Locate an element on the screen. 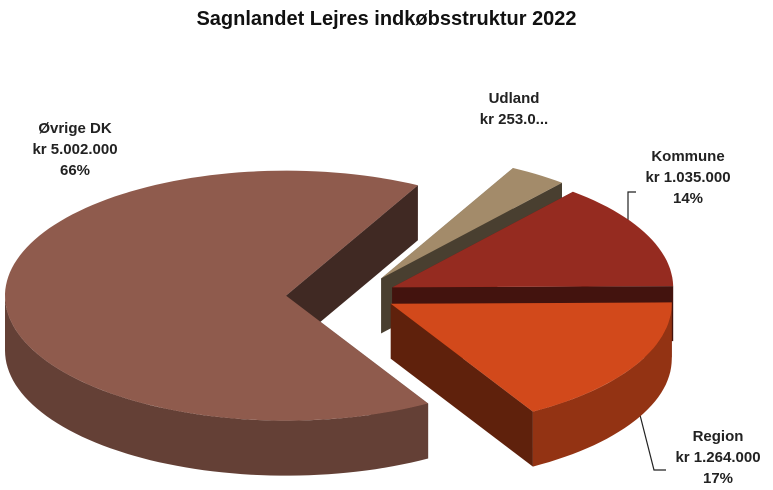 Image resolution: width=773 pixels, height=490 pixels. category-label: Udland is located at coordinates (514, 98).